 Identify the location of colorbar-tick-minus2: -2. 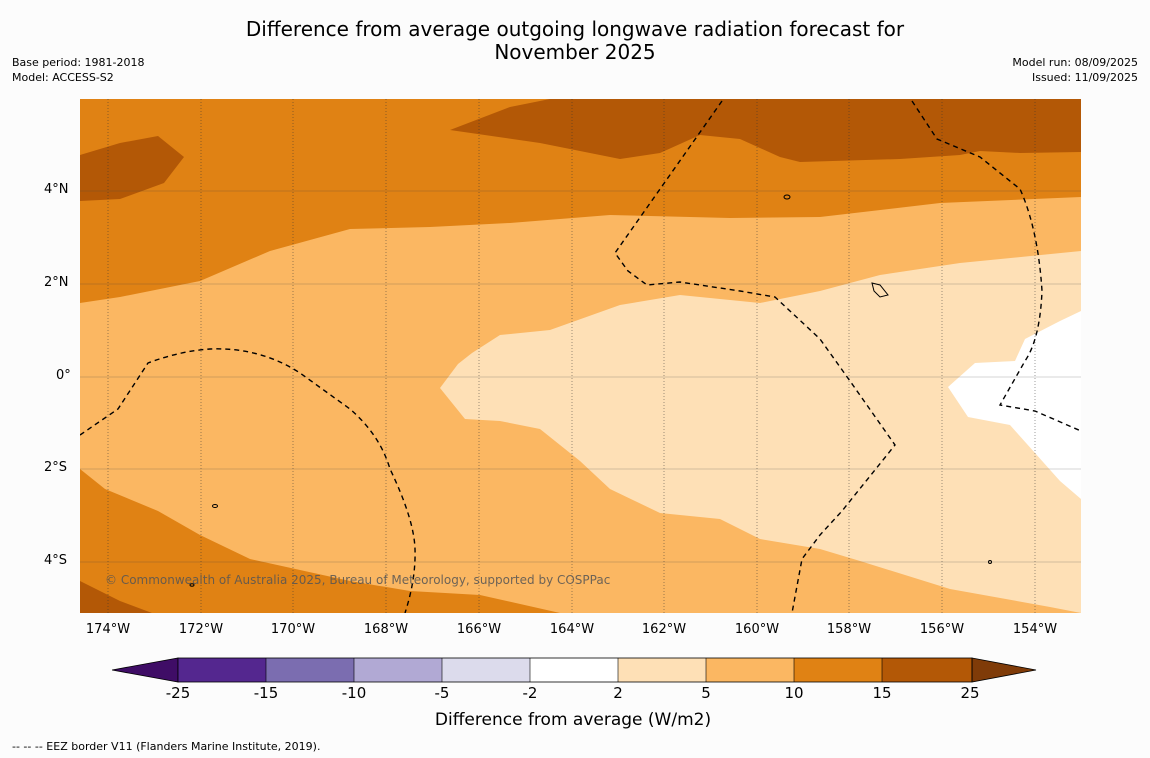
(530, 693).